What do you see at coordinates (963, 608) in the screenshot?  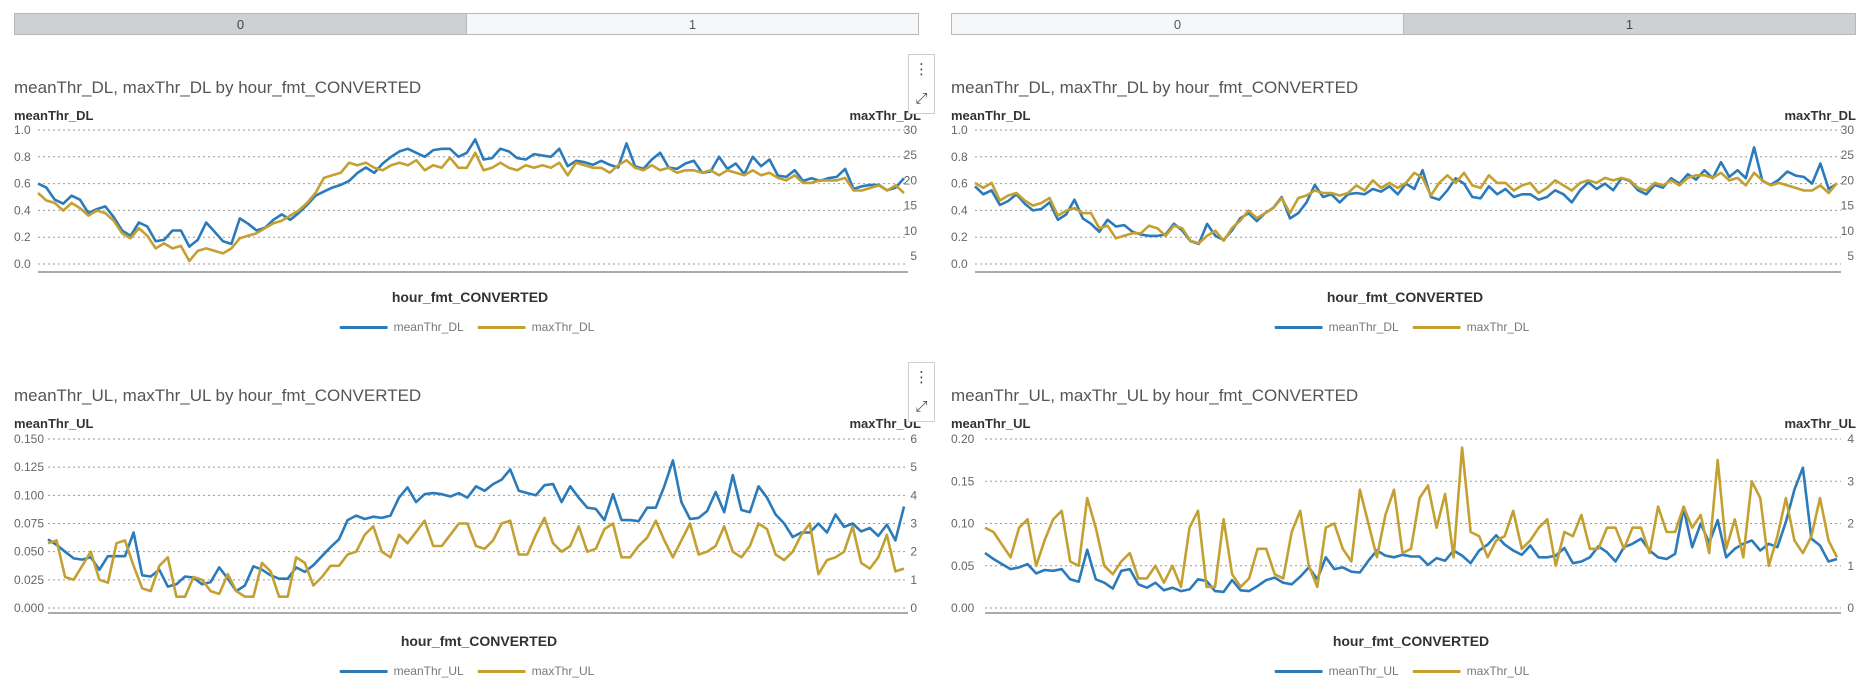 I see `y-tick-label: 0.00` at bounding box center [963, 608].